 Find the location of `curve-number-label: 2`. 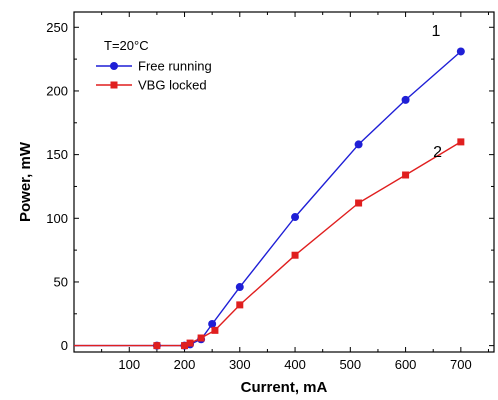

curve-number-label: 2 is located at coordinates (437, 152).